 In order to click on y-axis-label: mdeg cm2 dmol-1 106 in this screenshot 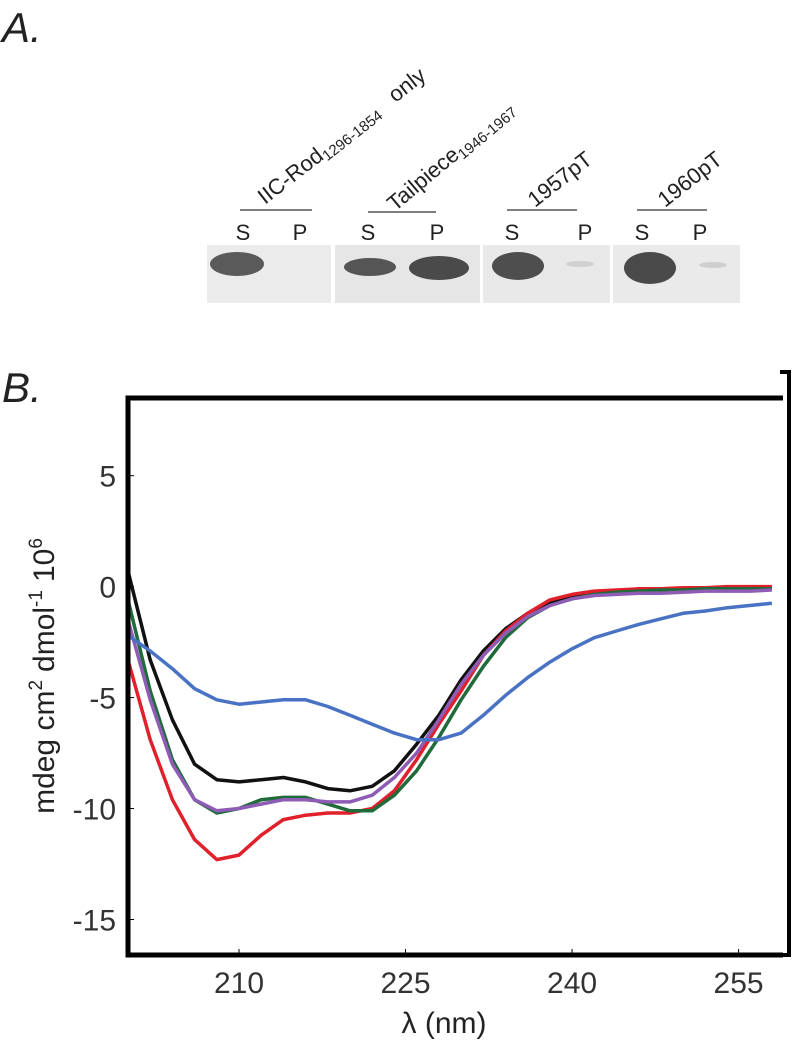, I will do `click(43, 676)`.